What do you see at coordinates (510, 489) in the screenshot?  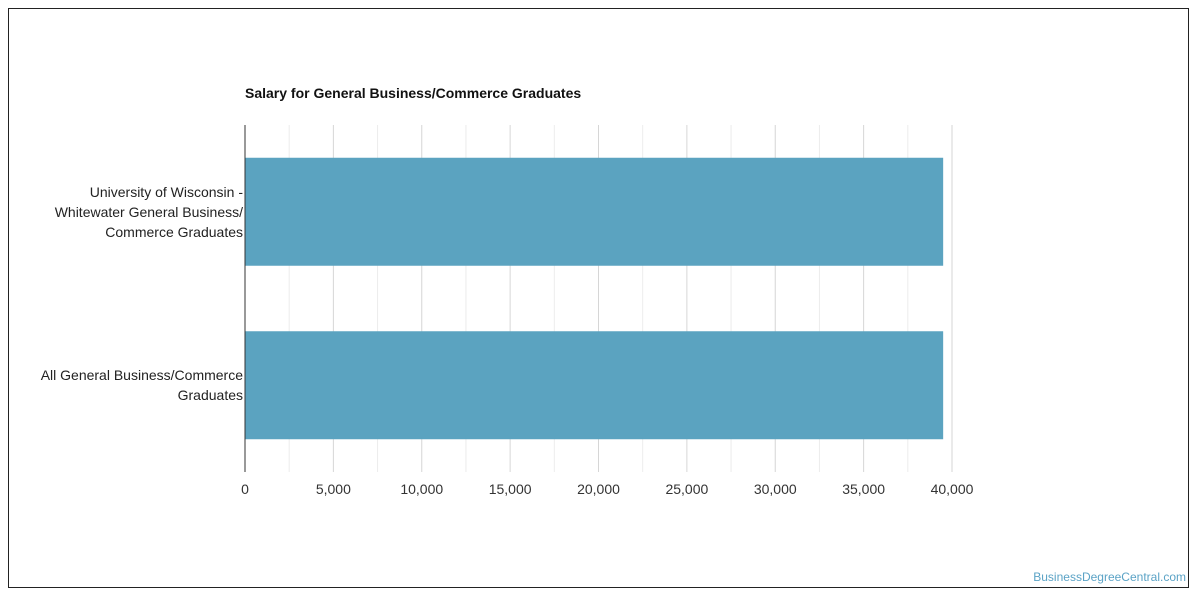 I see `x-tick-label: 15,000` at bounding box center [510, 489].